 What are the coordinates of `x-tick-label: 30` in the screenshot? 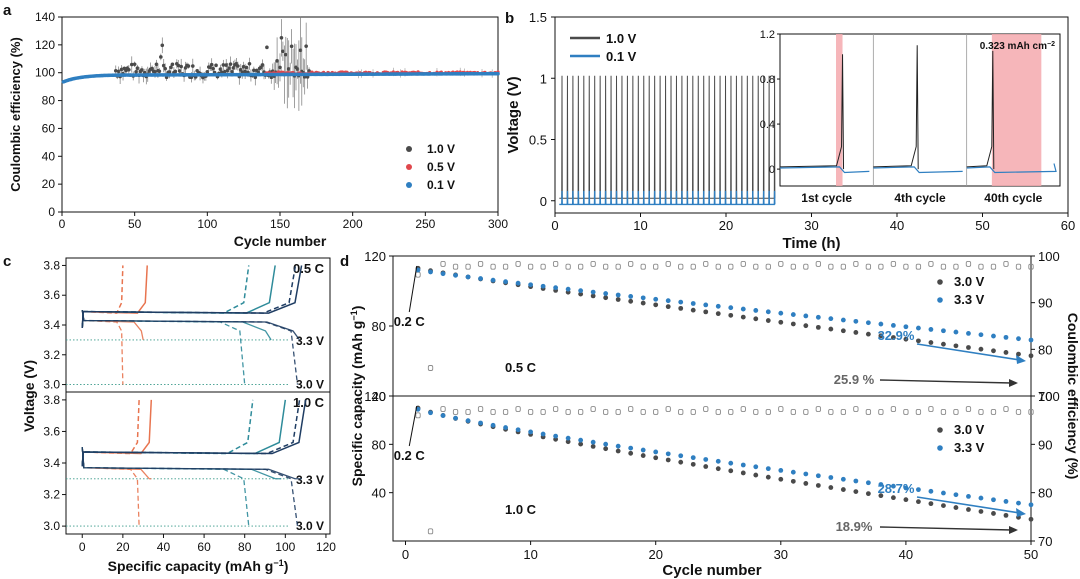 It's located at (811, 225).